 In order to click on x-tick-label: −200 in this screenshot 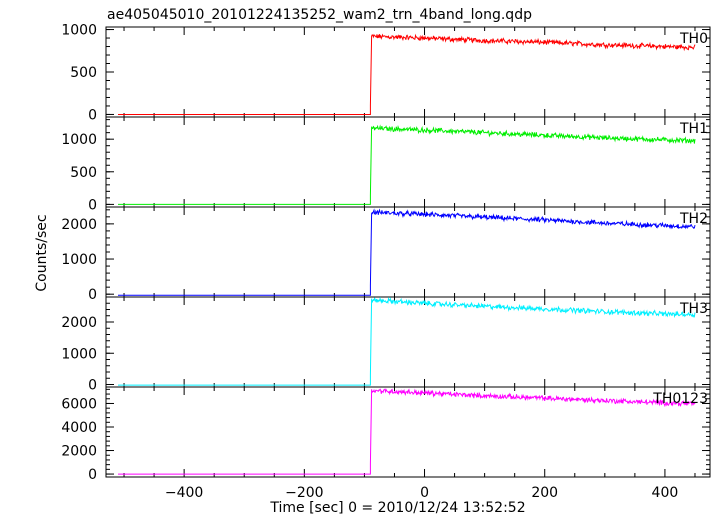, I will do `click(304, 493)`.